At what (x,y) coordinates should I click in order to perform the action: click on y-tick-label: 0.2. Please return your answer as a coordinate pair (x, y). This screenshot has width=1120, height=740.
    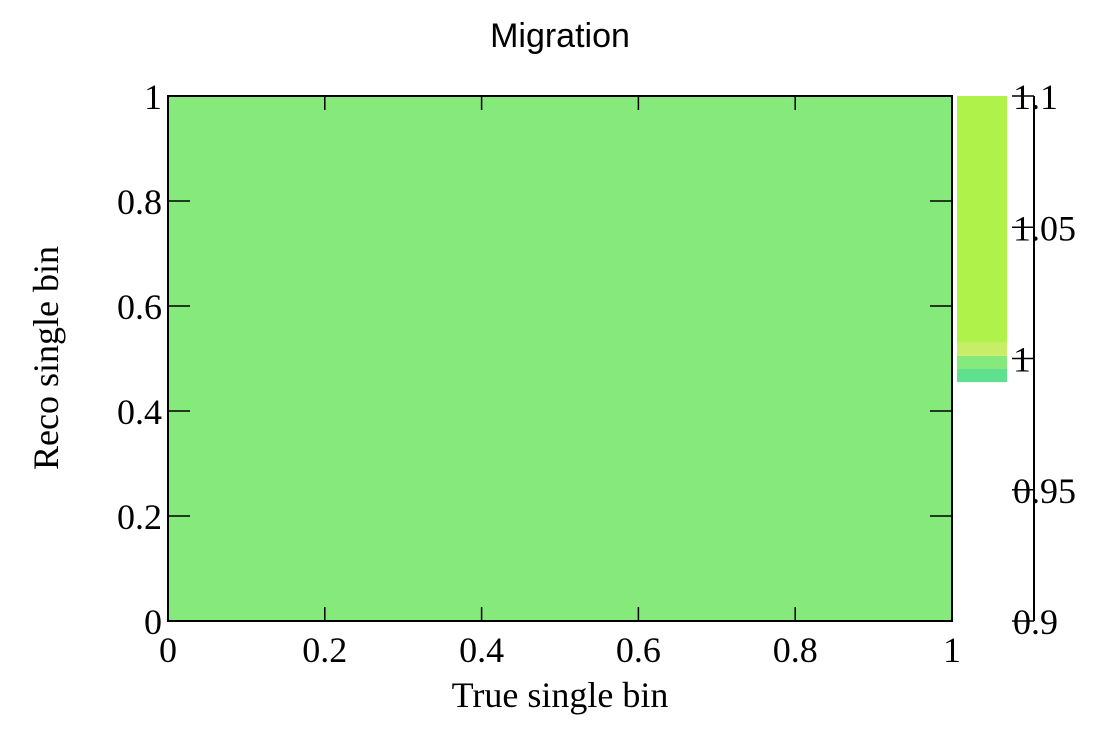
    Looking at the image, I should click on (139, 517).